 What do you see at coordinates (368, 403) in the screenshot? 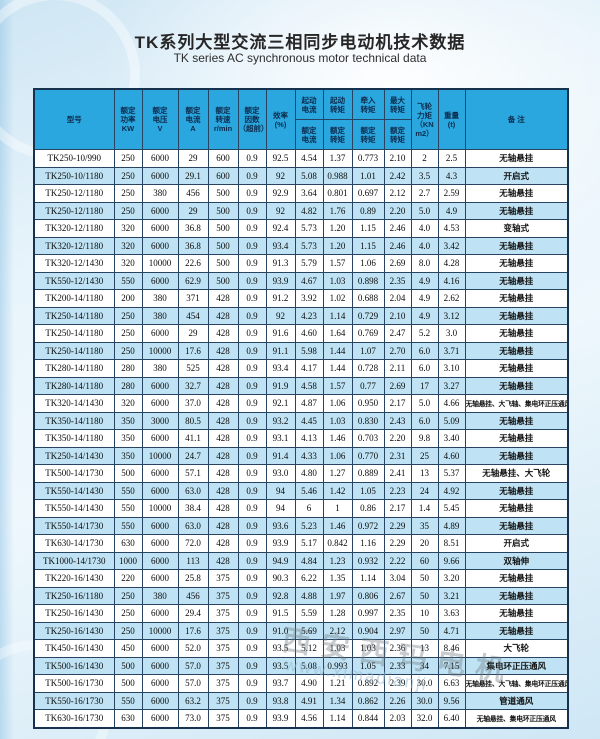
I see `value-cell: 0.950` at bounding box center [368, 403].